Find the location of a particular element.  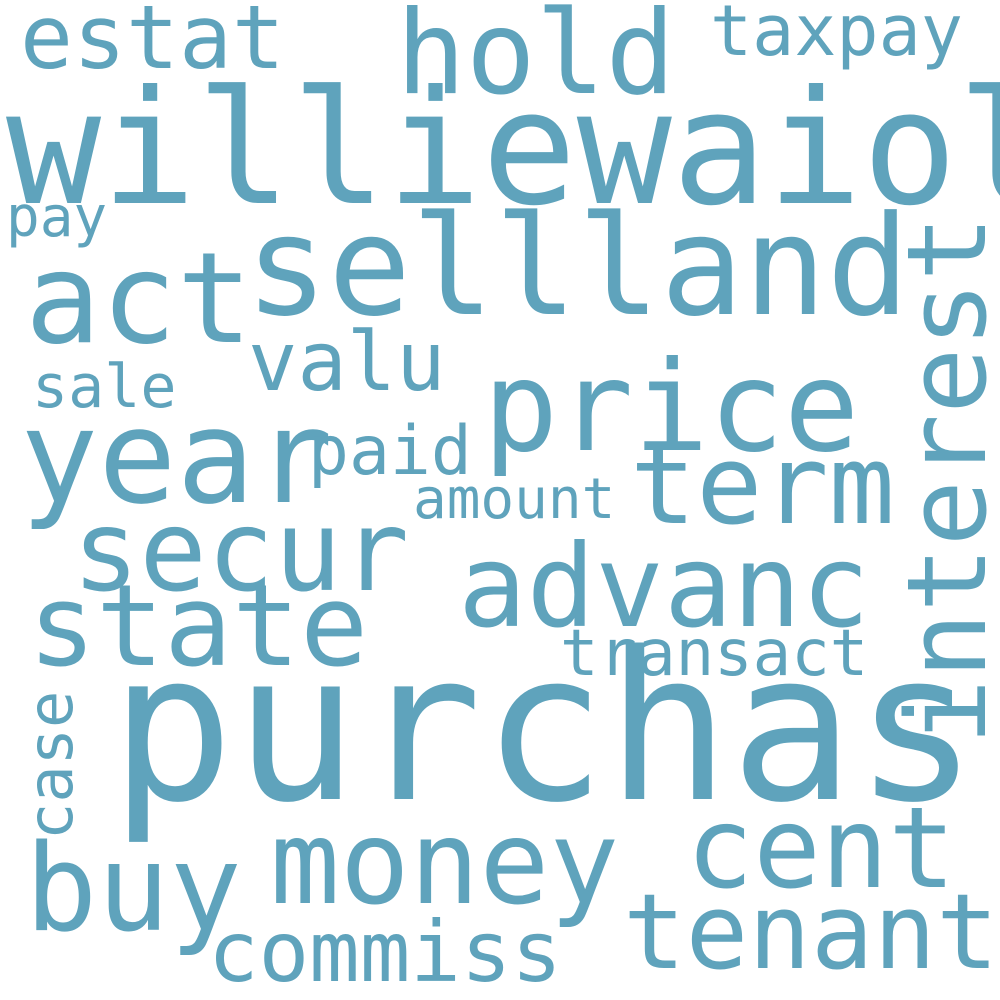

word-cent: cent is located at coordinates (821, 849).